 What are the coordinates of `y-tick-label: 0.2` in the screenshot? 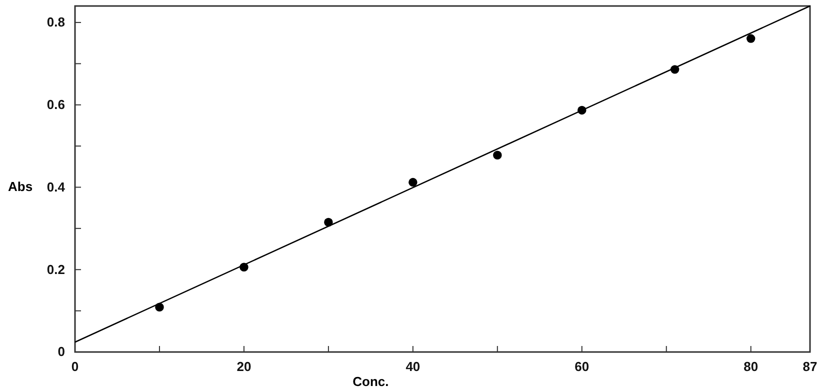 It's located at (55, 269).